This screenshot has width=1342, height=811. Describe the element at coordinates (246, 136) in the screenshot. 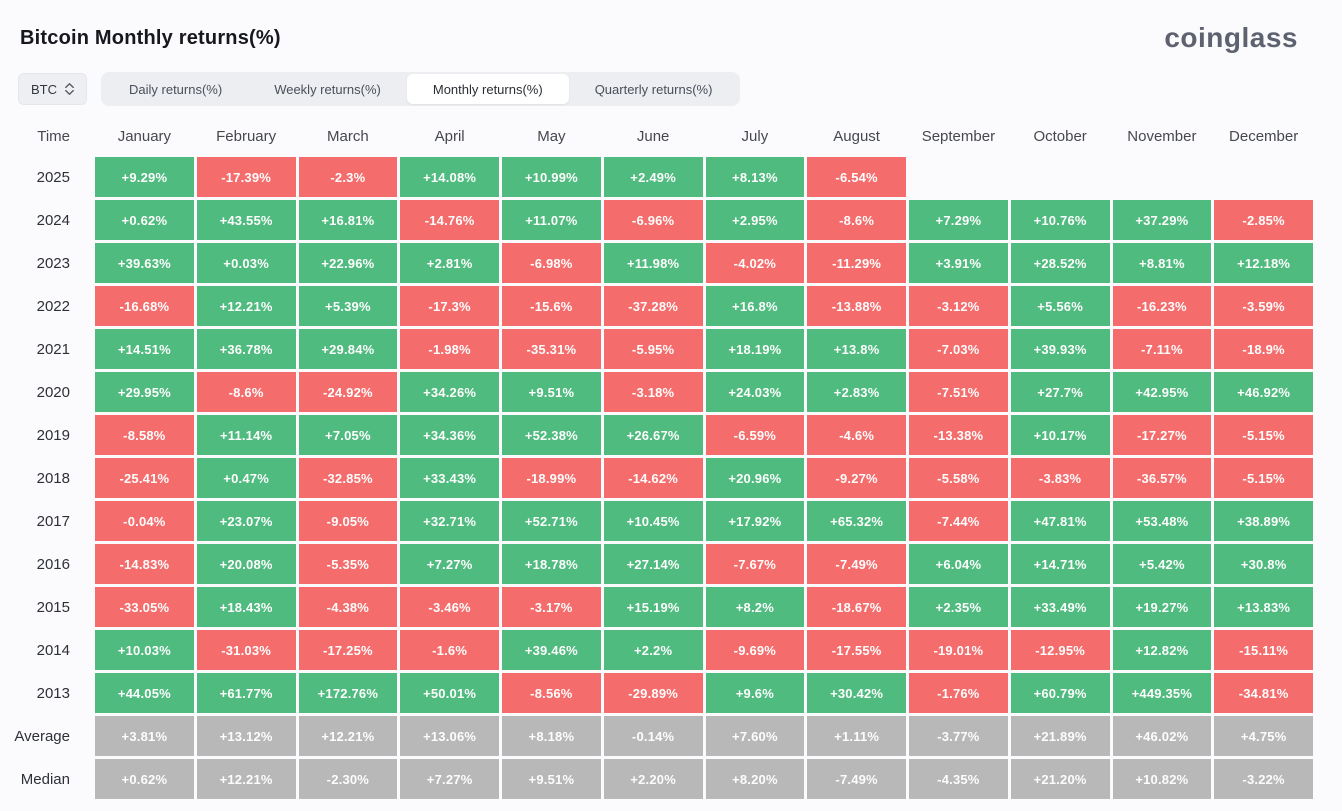

I see `month-column-header: February` at that location.